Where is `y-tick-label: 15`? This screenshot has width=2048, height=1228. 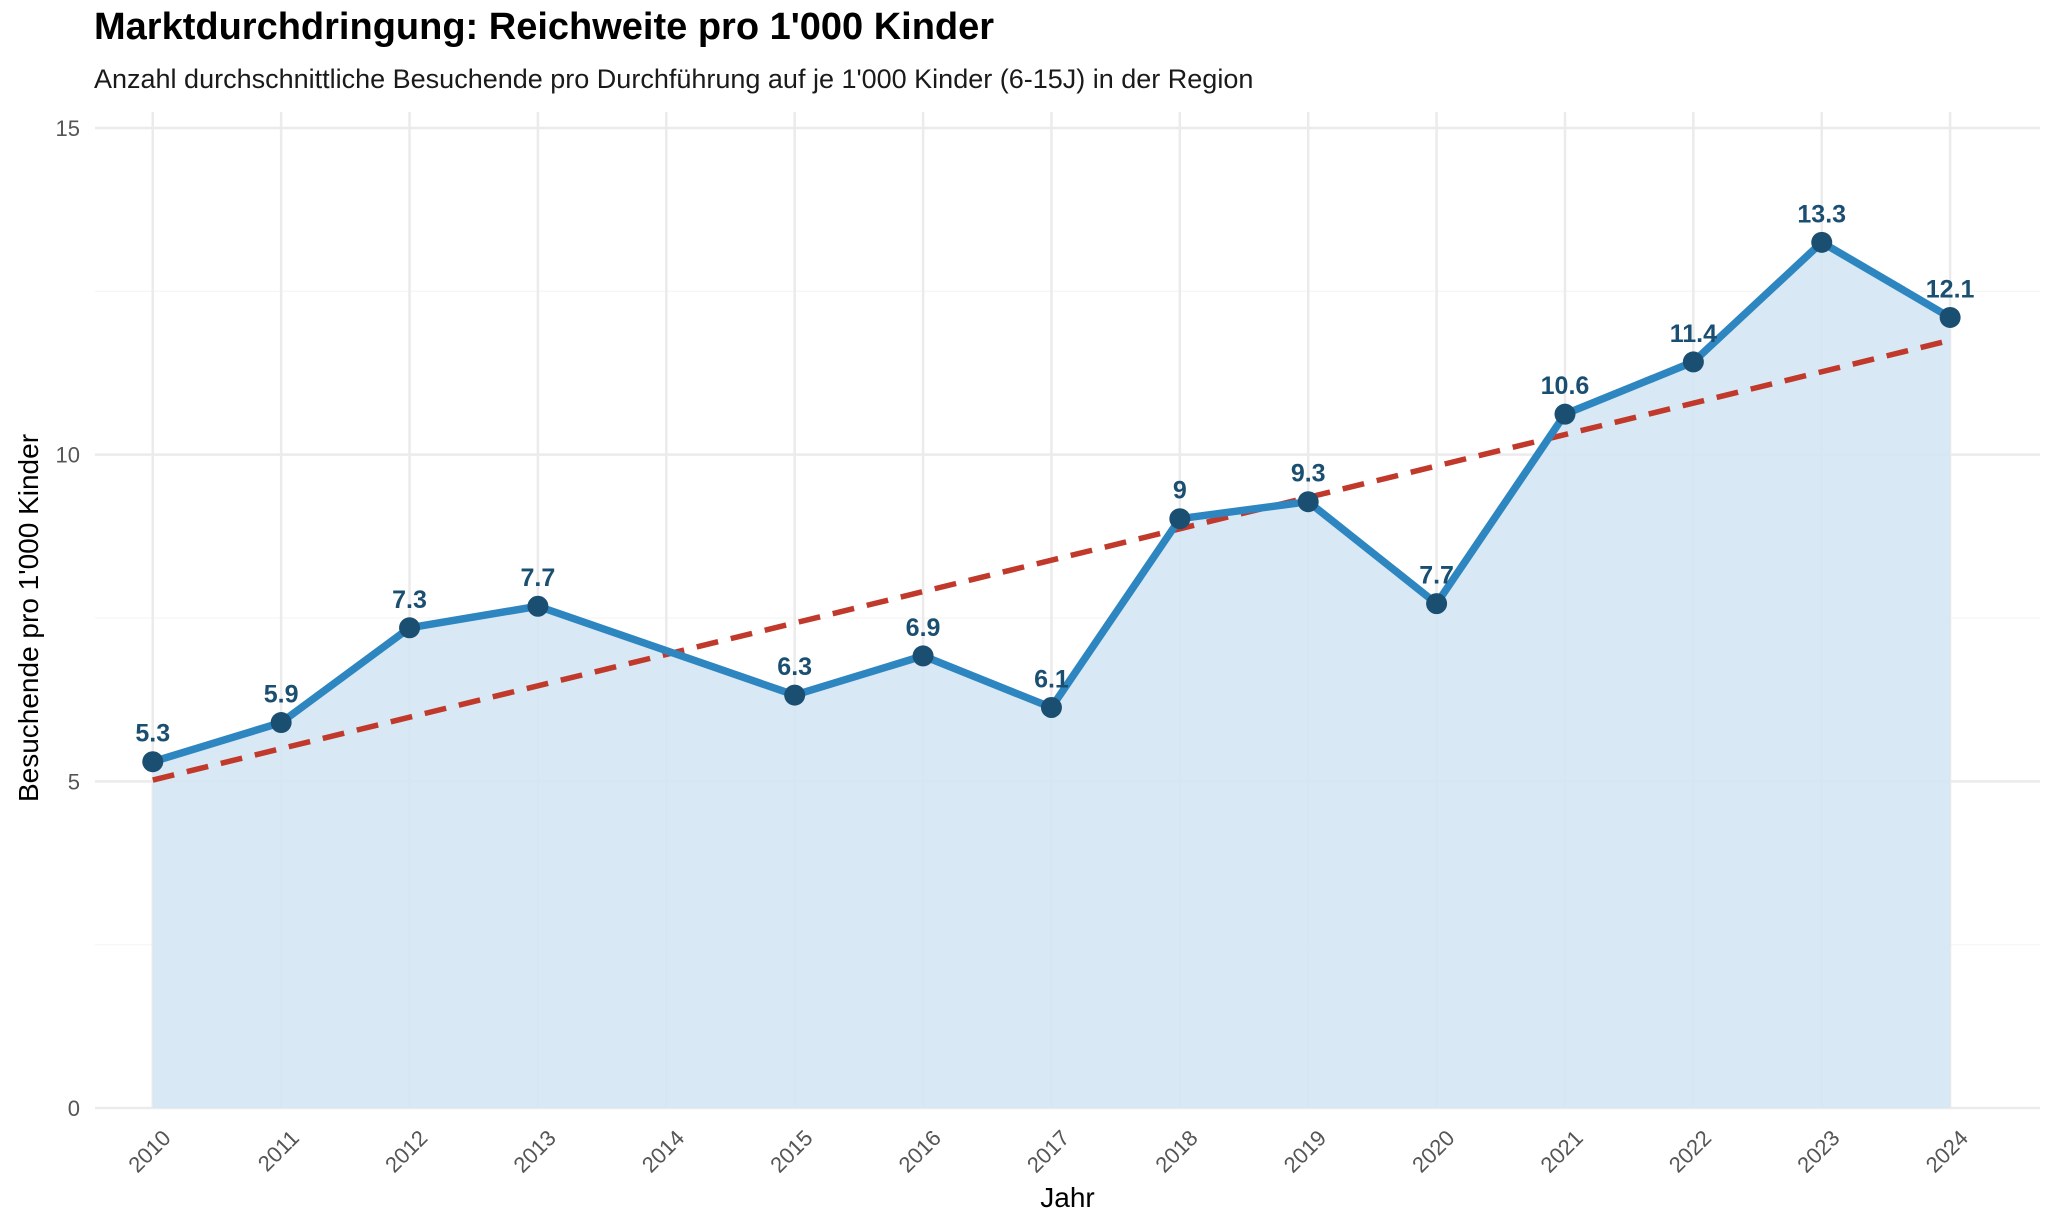
y-tick-label: 15 is located at coordinates (68, 128).